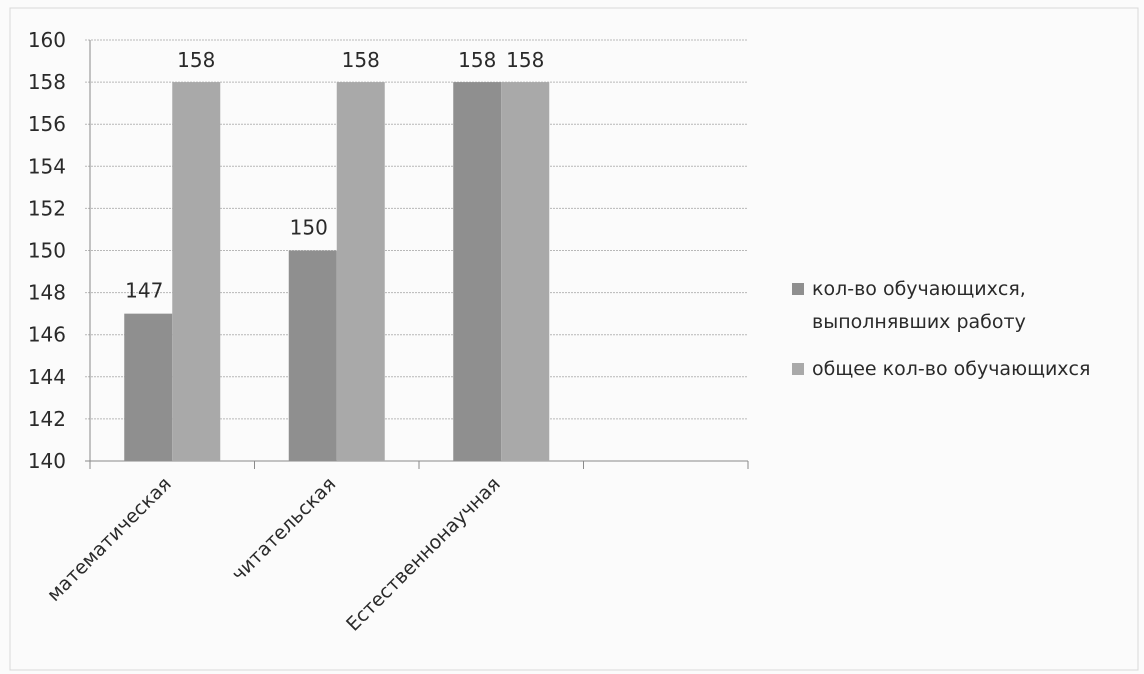  I want to click on legend-label: общее кол-во обучающихся, so click(951, 369).